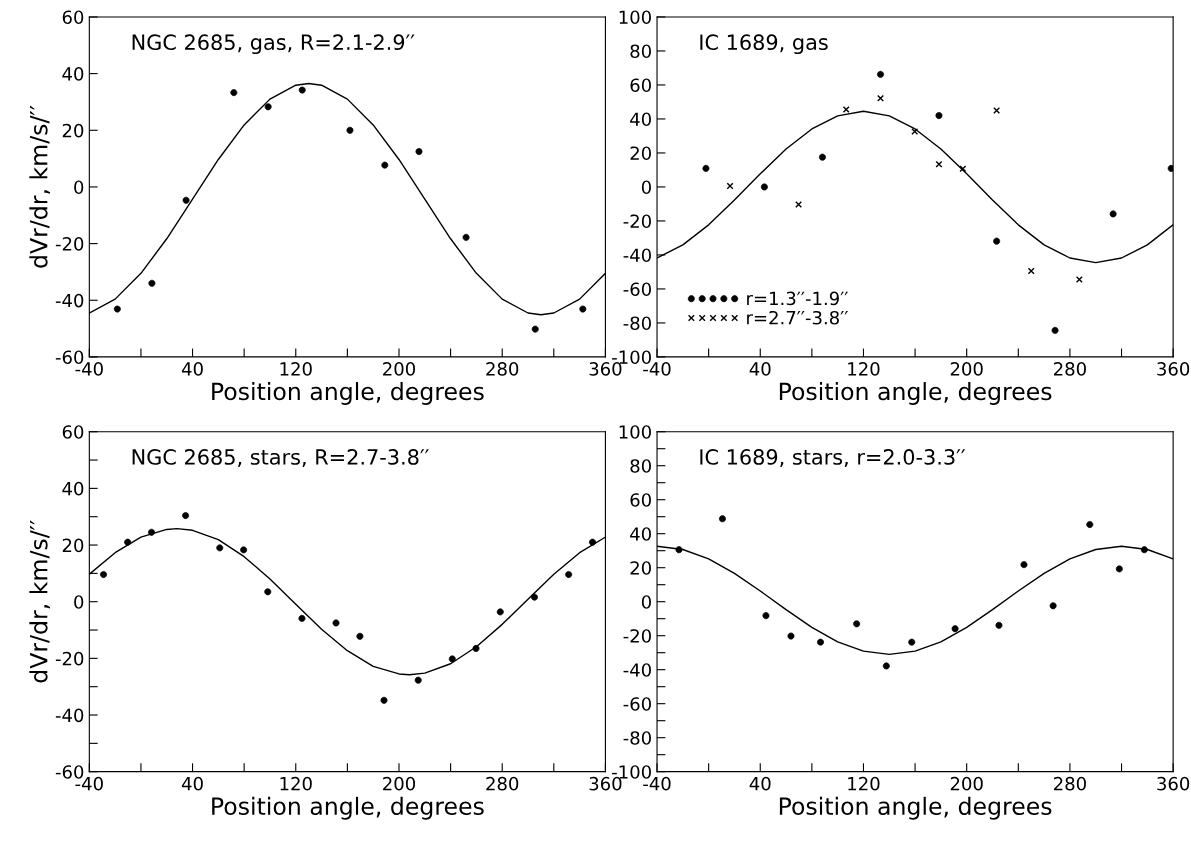  Describe the element at coordinates (280, 458) in the screenshot. I see `text: NGC 2685, stars, R=2.7-3.8′′` at that location.